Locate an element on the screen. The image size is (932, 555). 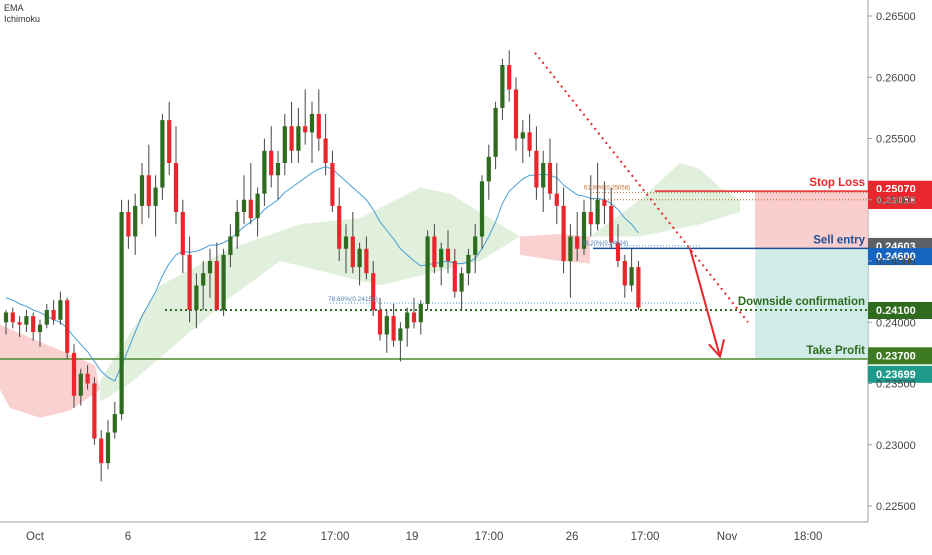
stop-loss-title: Stop Loss is located at coordinates (837, 183).